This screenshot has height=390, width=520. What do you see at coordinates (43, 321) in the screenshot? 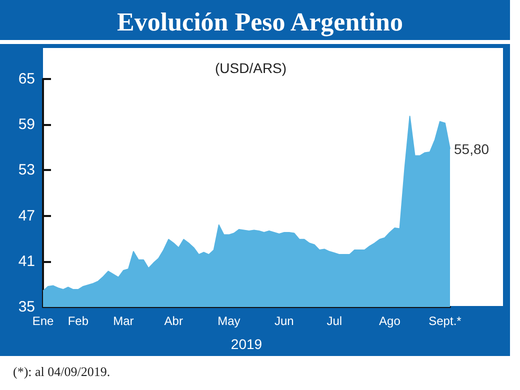
I see `x-tick-label: Ene` at bounding box center [43, 321].